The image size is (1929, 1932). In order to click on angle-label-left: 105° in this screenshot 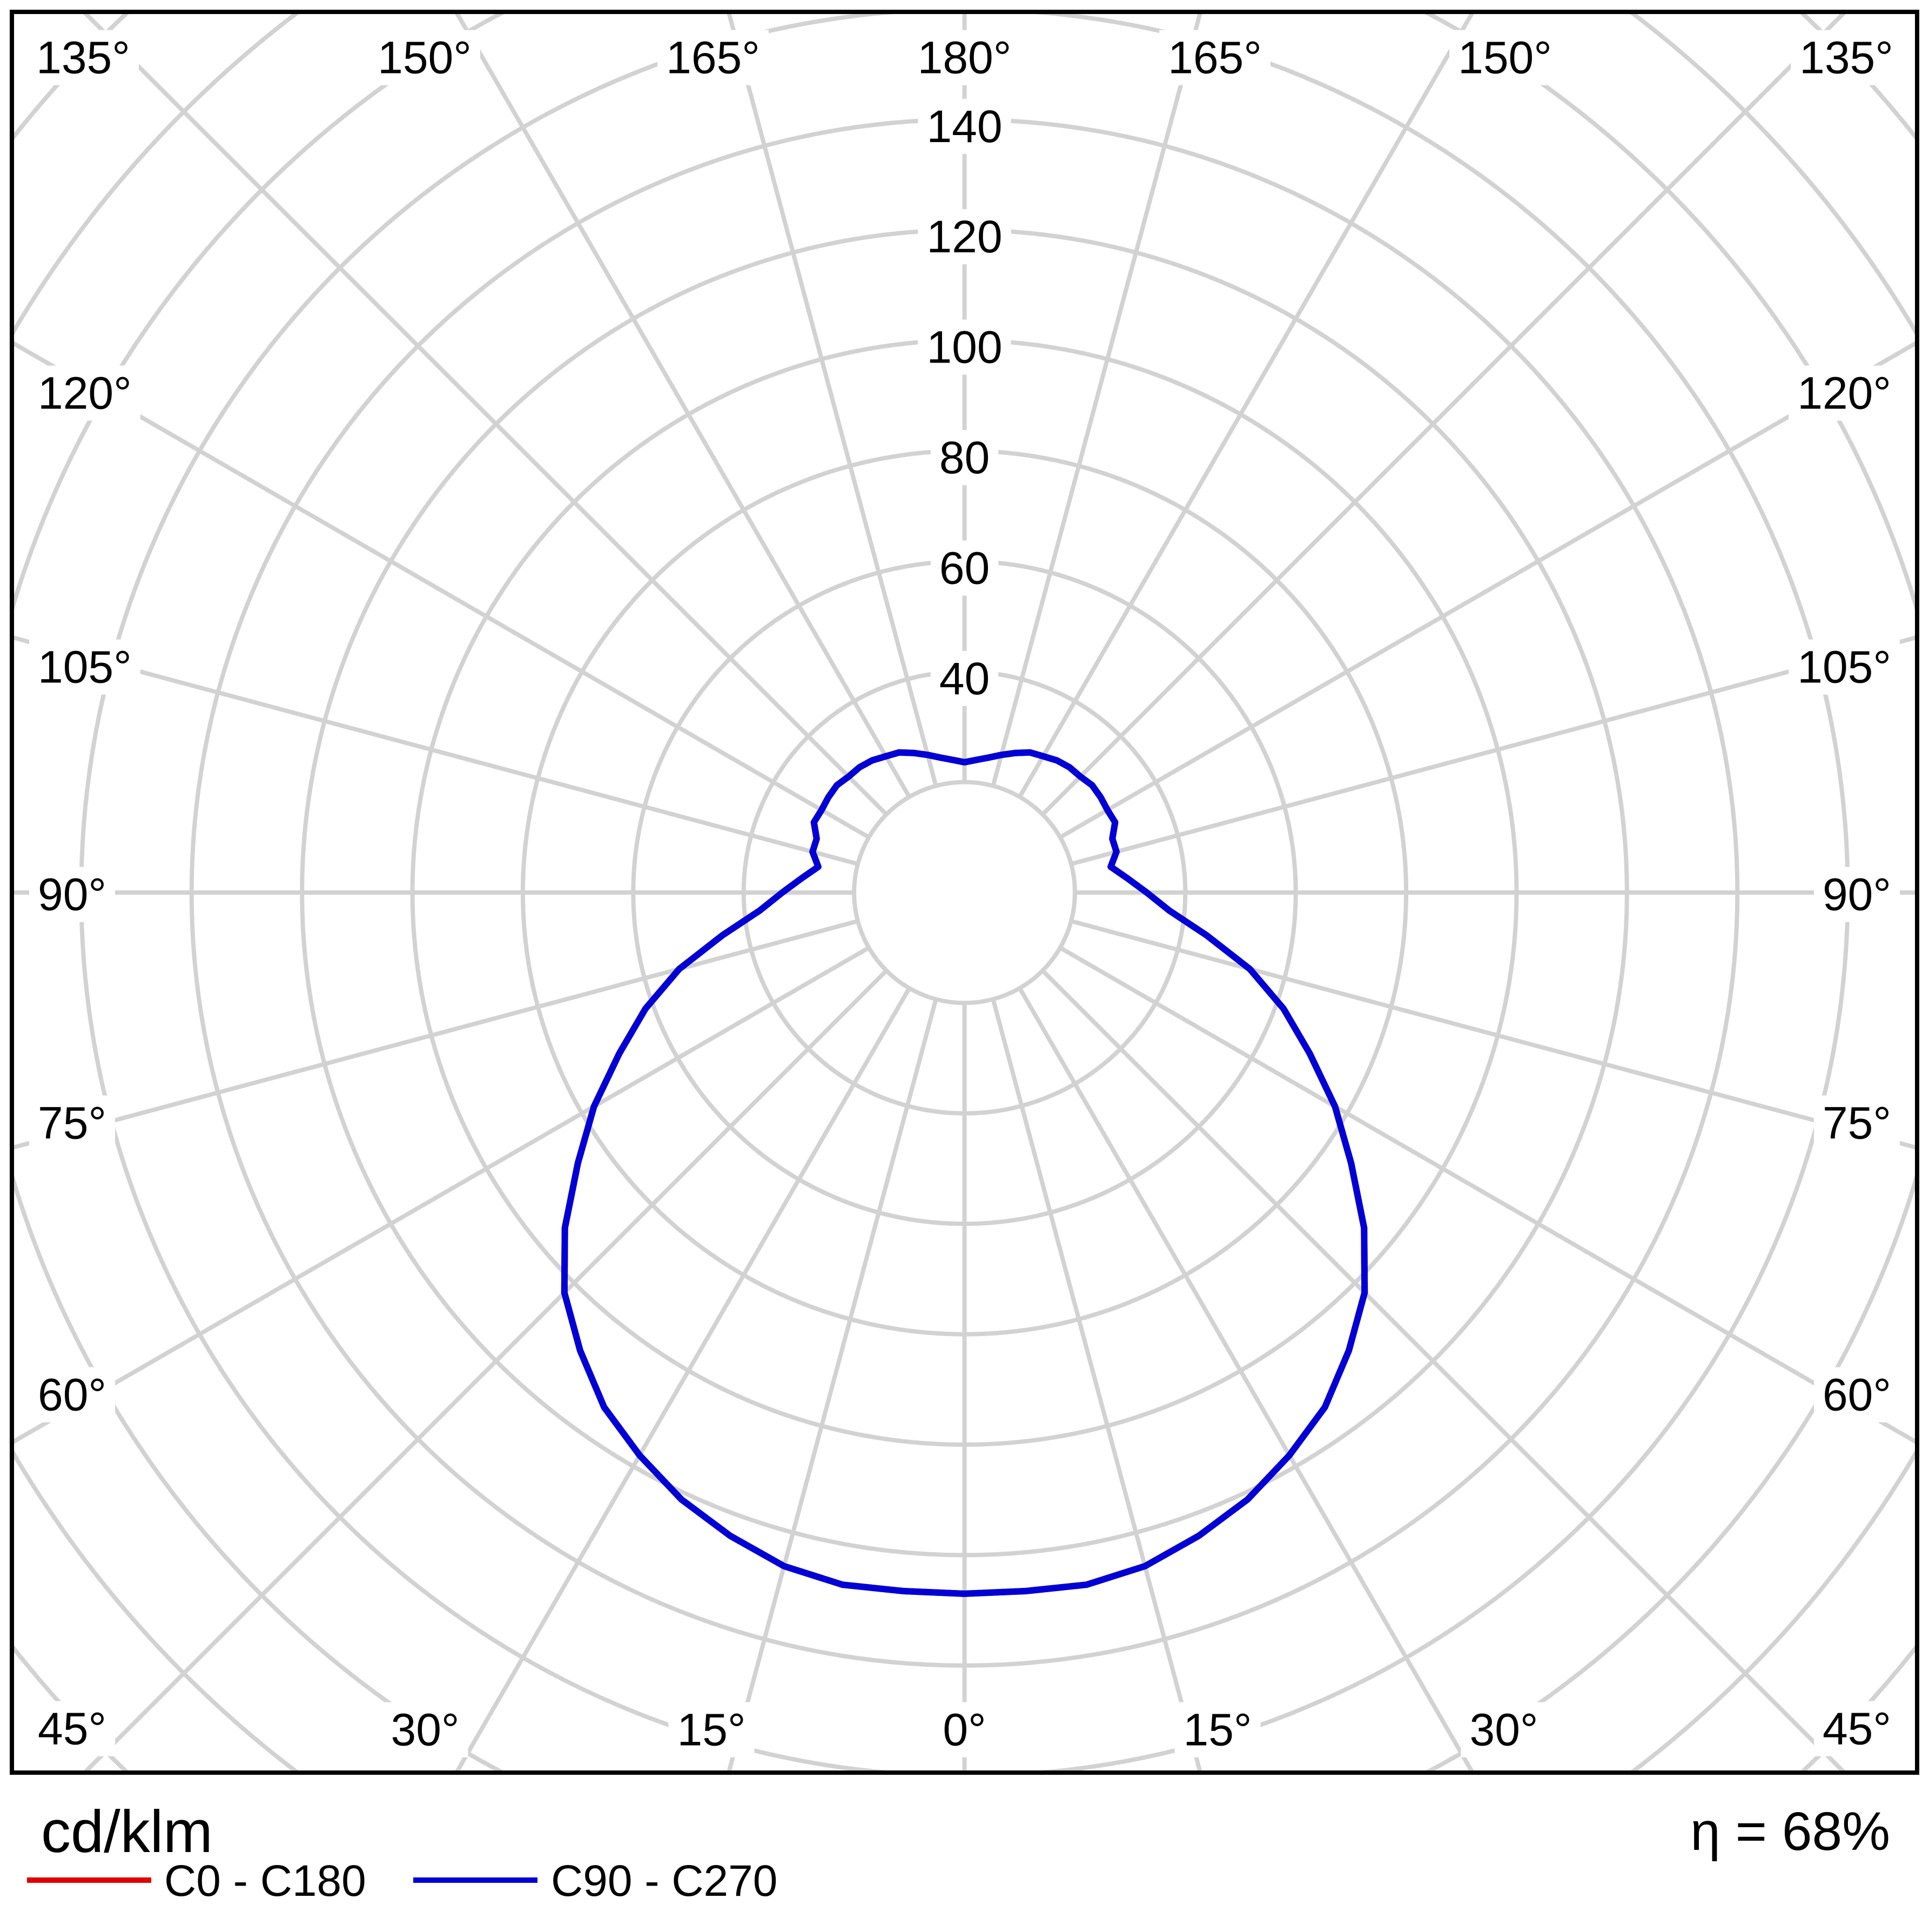, I will do `click(85, 667)`.